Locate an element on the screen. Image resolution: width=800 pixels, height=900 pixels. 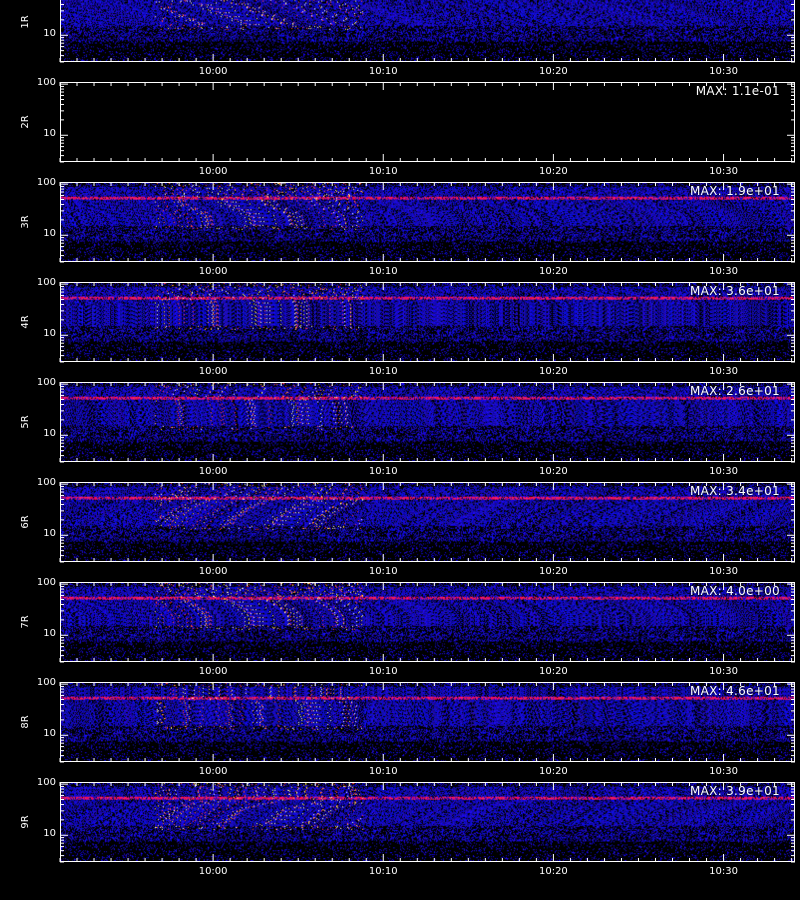
max-value-label: MAX: 3.6e+01 is located at coordinates (734, 291).